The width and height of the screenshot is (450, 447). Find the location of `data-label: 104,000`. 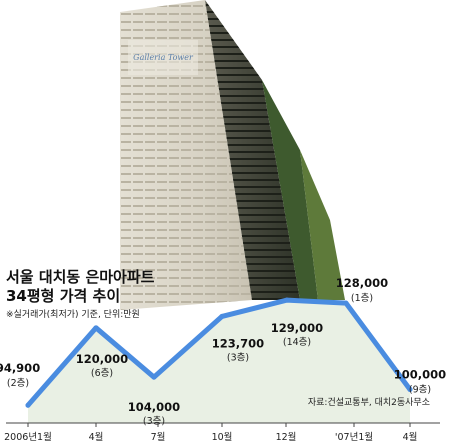

data-label: 104,000 is located at coordinates (154, 407).